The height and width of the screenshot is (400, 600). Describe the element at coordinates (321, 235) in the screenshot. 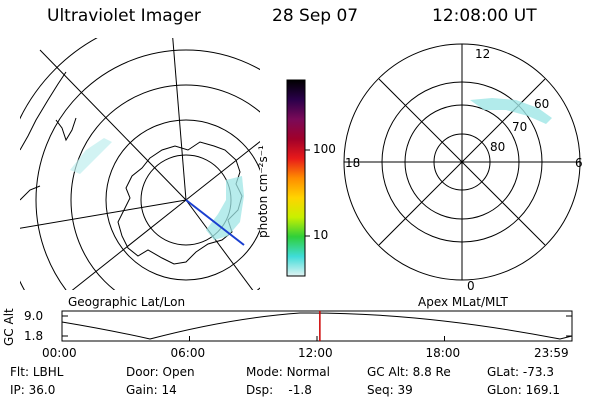

I see `colorbar-tick-10: 10` at that location.